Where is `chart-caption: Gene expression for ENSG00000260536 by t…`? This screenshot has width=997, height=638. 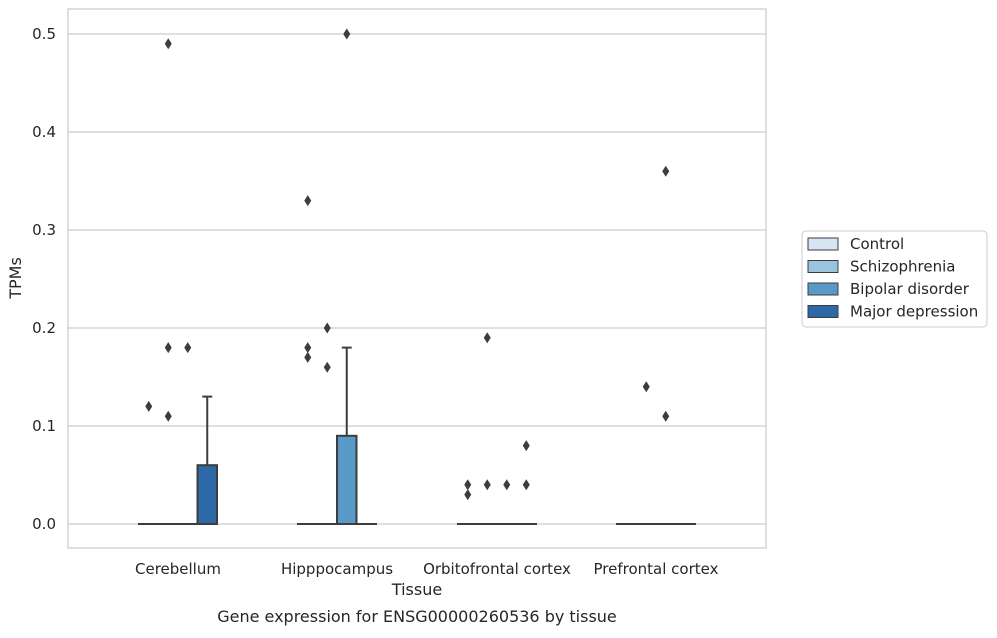
chart-caption: Gene expression for ENSG00000260536 by t… is located at coordinates (417, 616).